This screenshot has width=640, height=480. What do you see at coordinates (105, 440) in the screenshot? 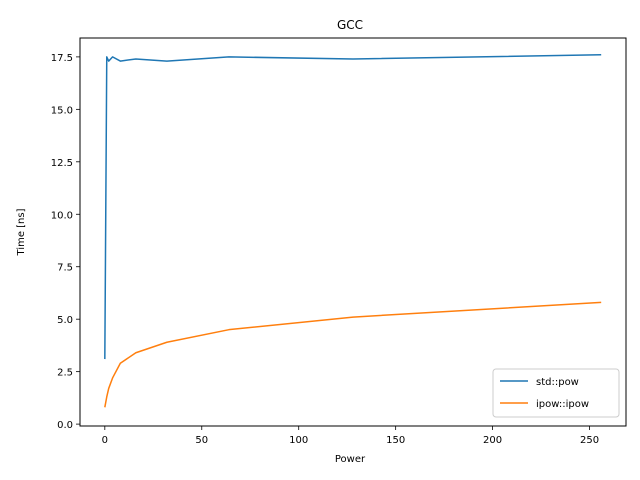
I see `x-tick-label: 0` at bounding box center [105, 440].